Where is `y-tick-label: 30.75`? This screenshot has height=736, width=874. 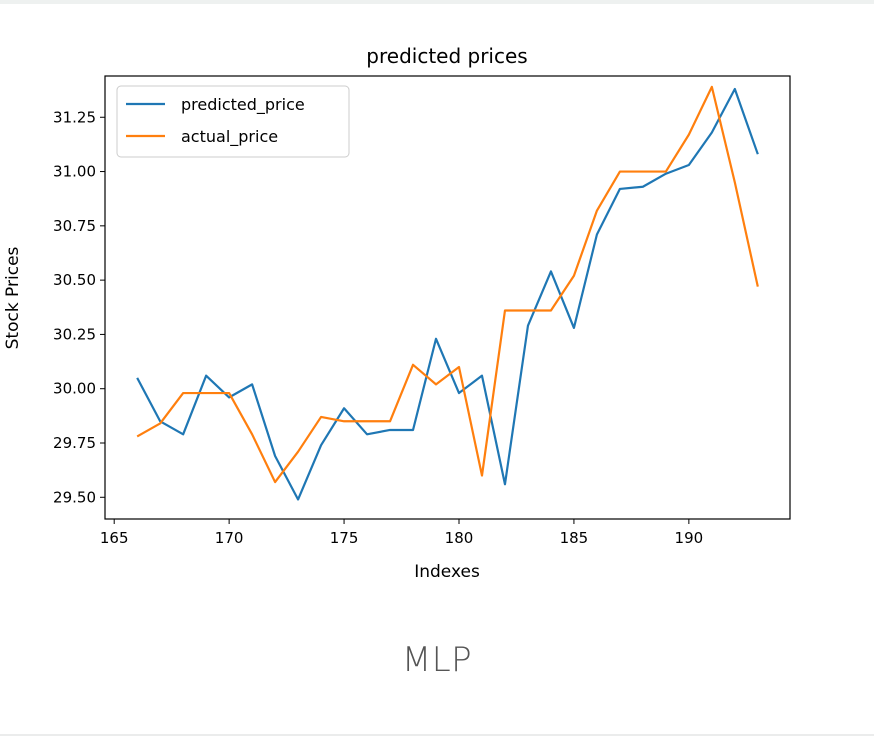
y-tick-label: 30.75 is located at coordinates (74, 226).